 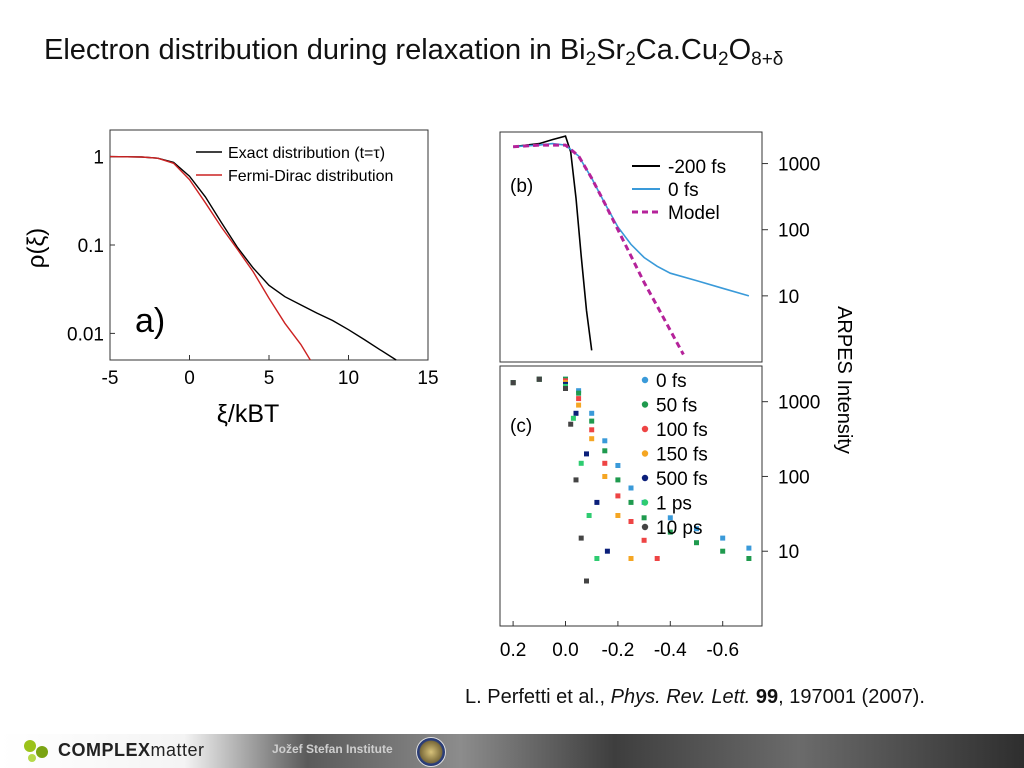 I want to click on legend-label-b: 0 fs, so click(x=683, y=190).